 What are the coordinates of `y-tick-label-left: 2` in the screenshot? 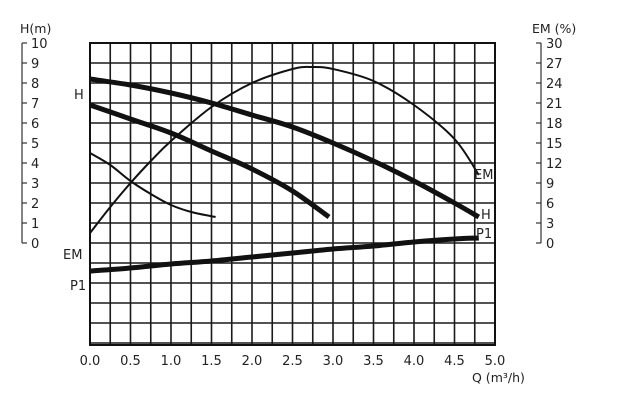 It's located at (35, 204).